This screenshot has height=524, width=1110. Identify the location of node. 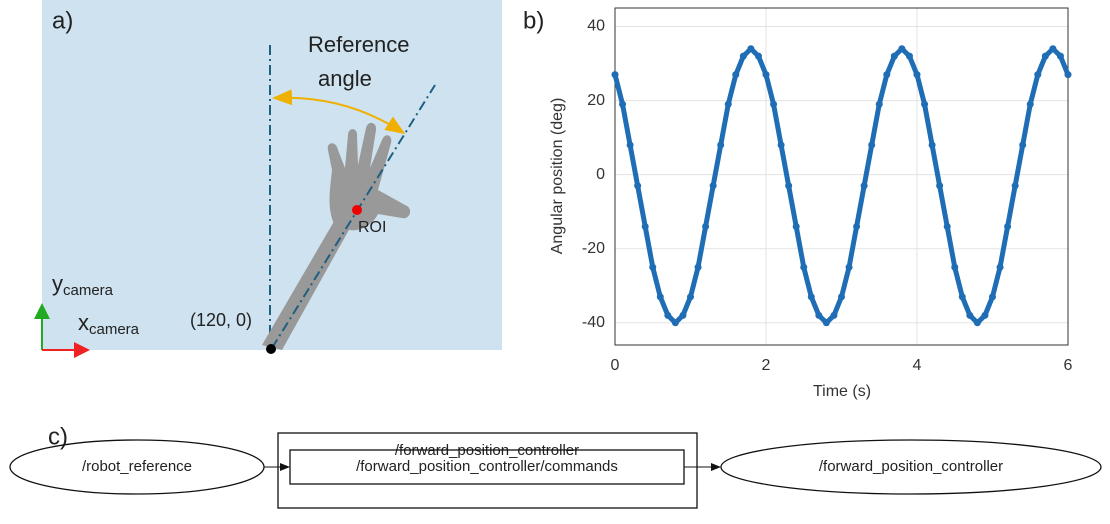
(911, 467).